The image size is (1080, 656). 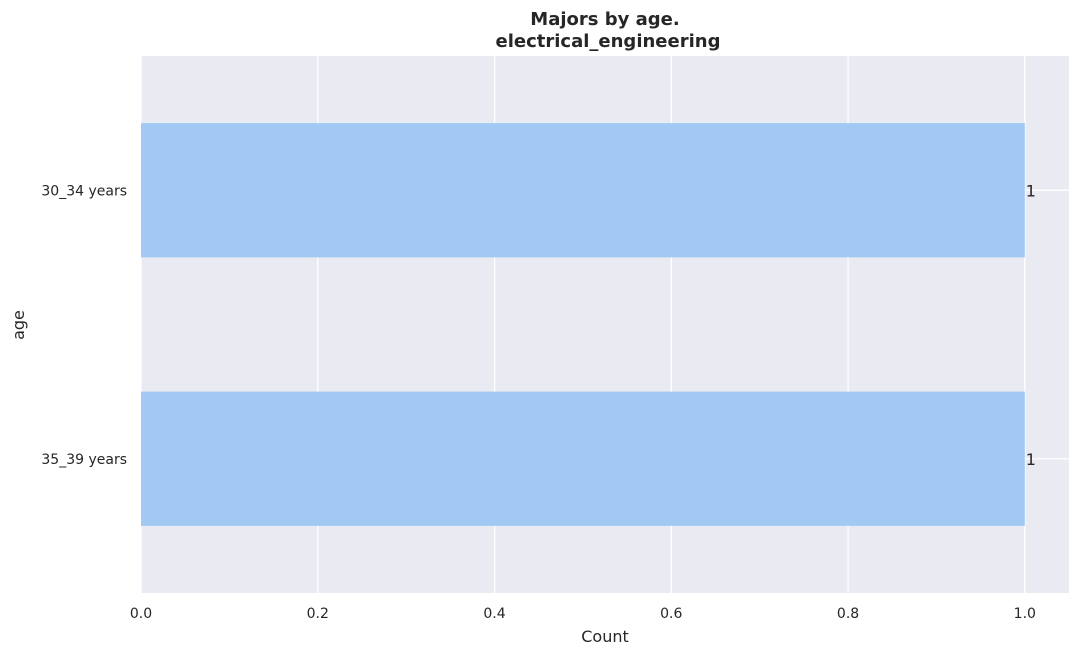 What do you see at coordinates (671, 614) in the screenshot?
I see `x-tick-label: 0.6` at bounding box center [671, 614].